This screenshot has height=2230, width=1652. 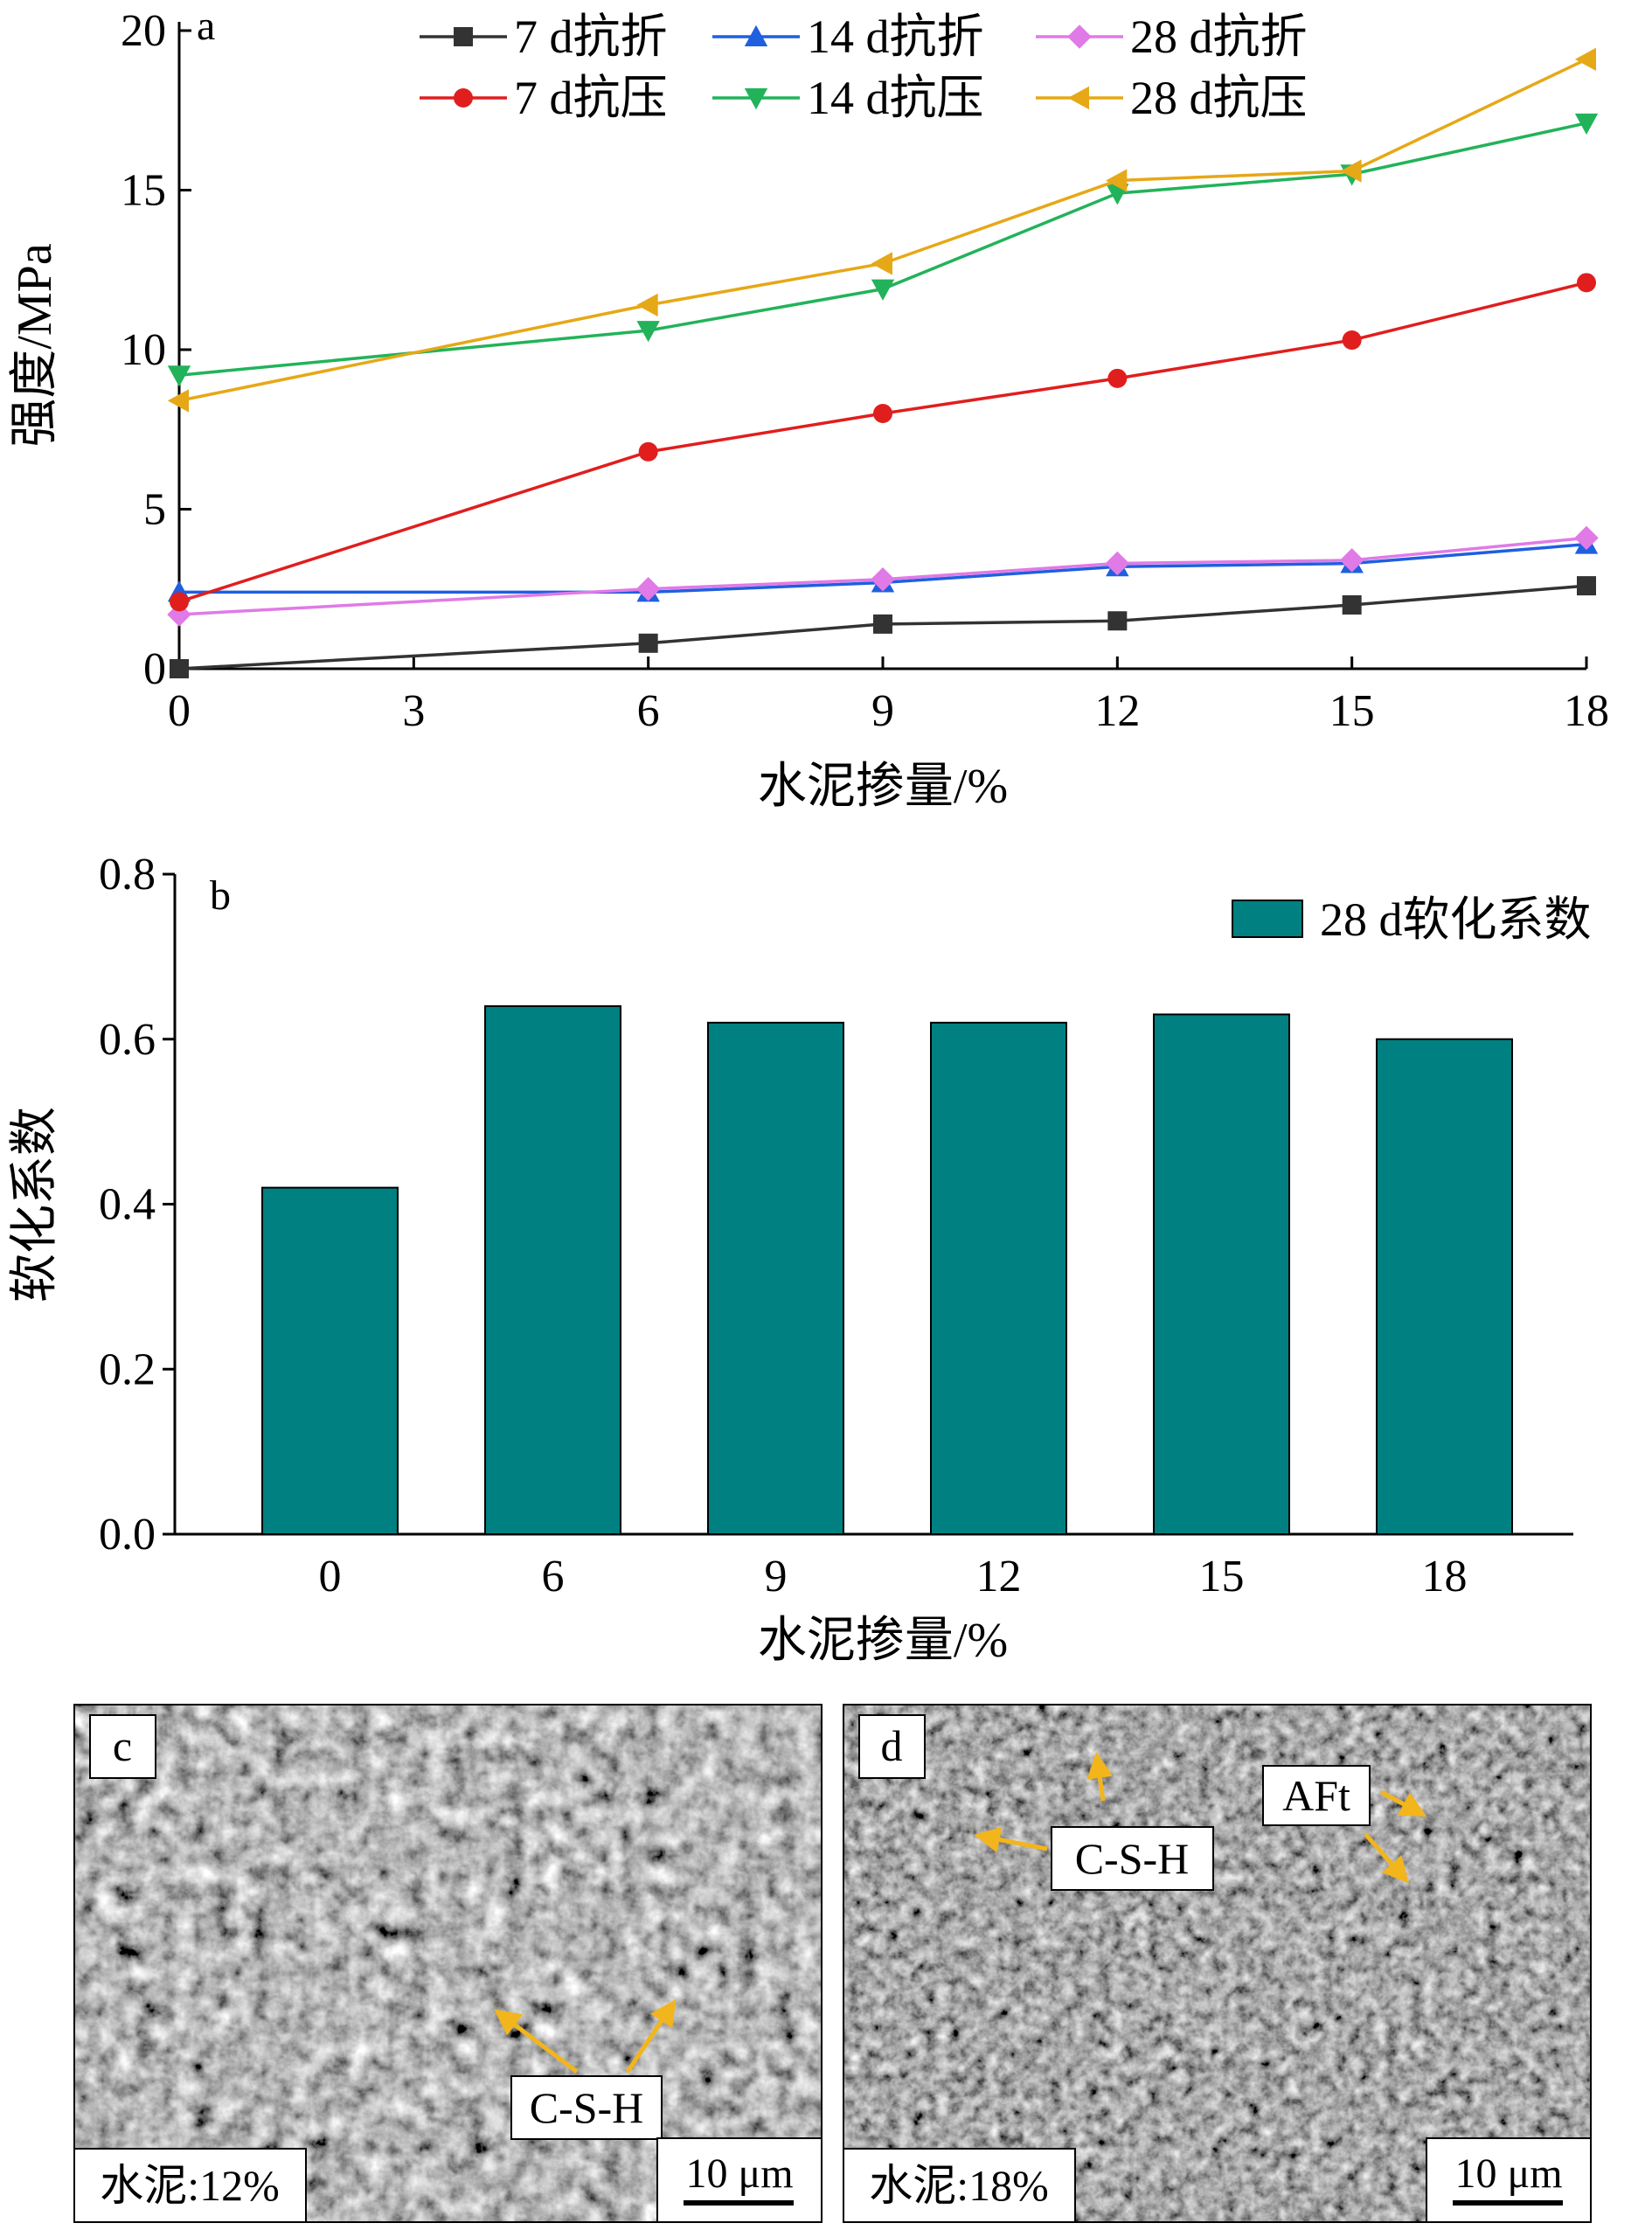 What do you see at coordinates (1508, 2173) in the screenshot?
I see `scalebar-label-d: 10 μm` at bounding box center [1508, 2173].